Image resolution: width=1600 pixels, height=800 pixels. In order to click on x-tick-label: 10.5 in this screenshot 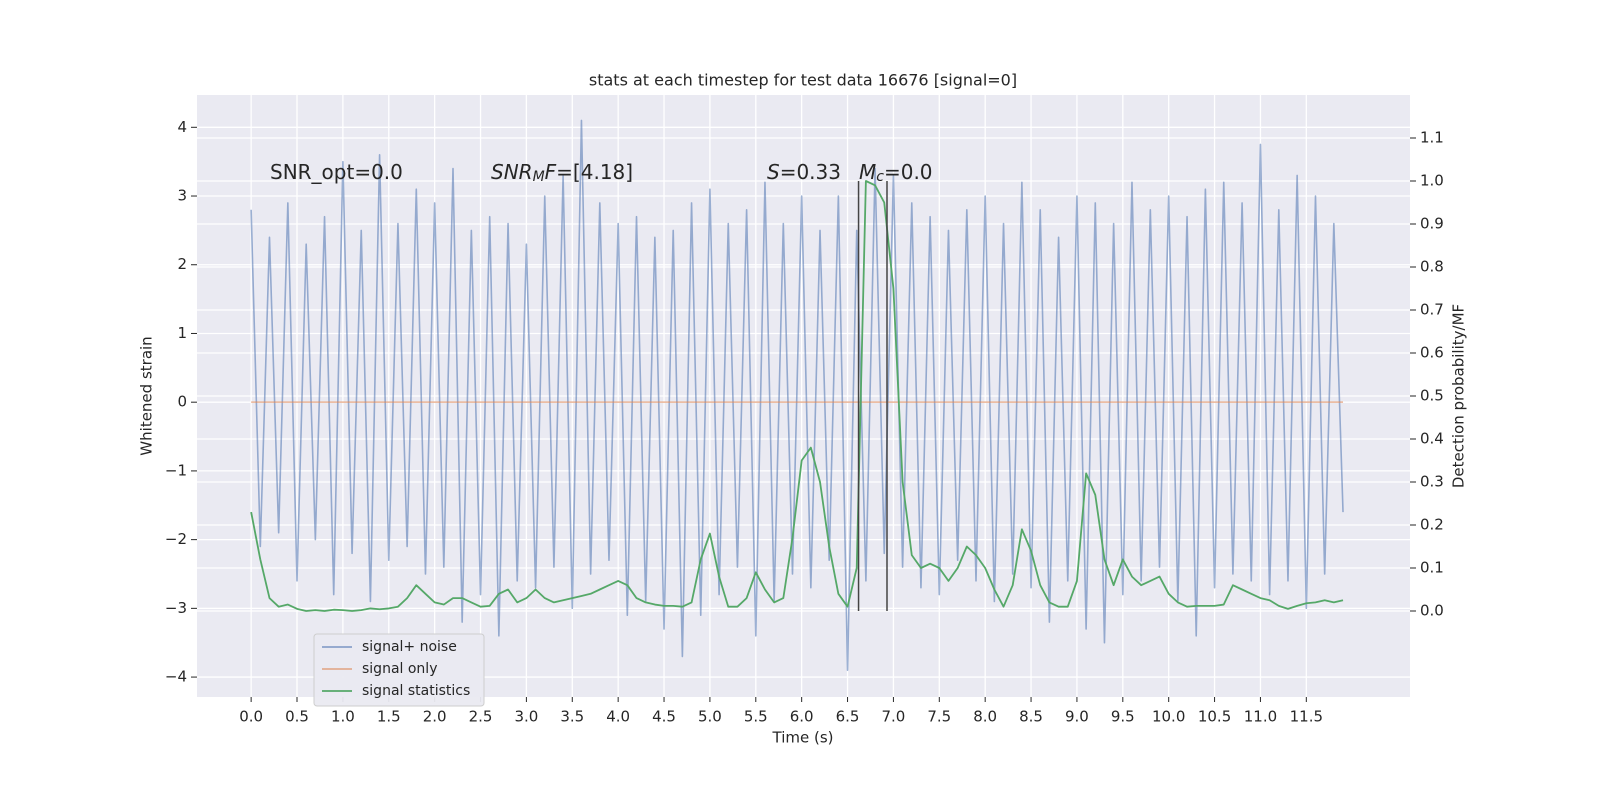, I will do `click(1214, 717)`.